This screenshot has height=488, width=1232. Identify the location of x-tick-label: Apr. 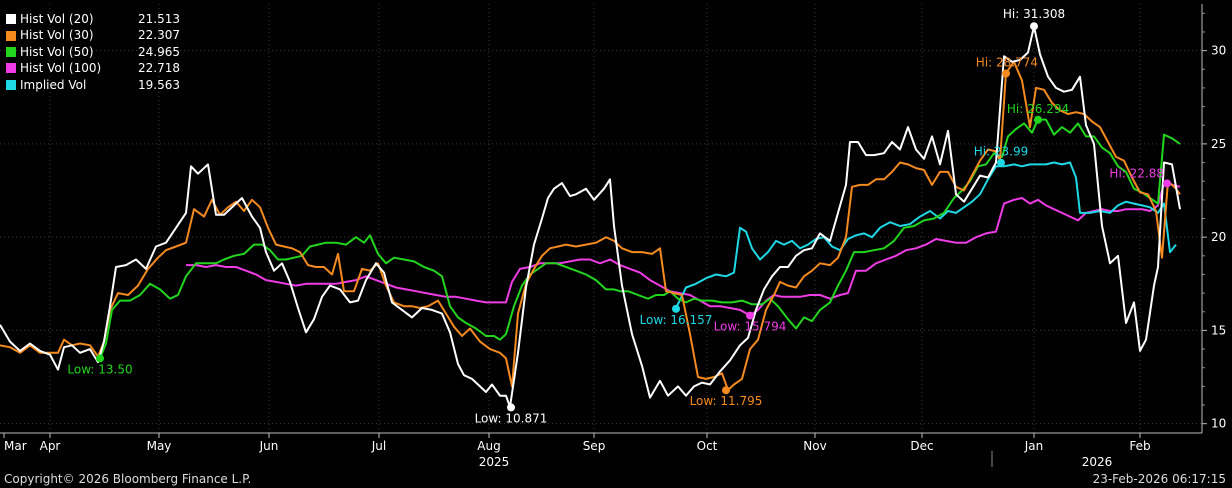
(50, 446).